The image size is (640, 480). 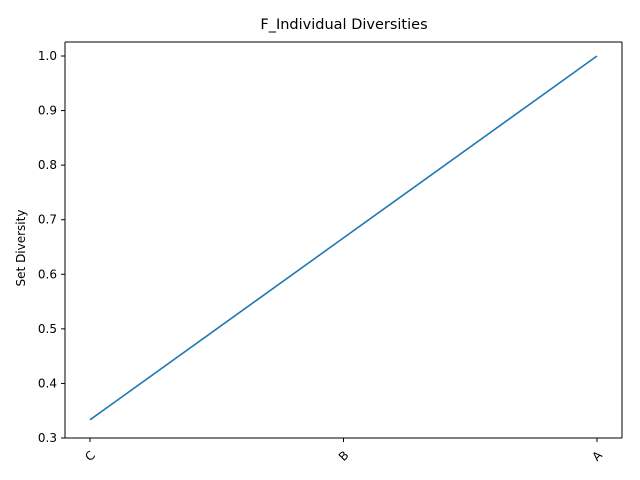 I want to click on y-axis-label: Set Diversity, so click(x=21, y=248).